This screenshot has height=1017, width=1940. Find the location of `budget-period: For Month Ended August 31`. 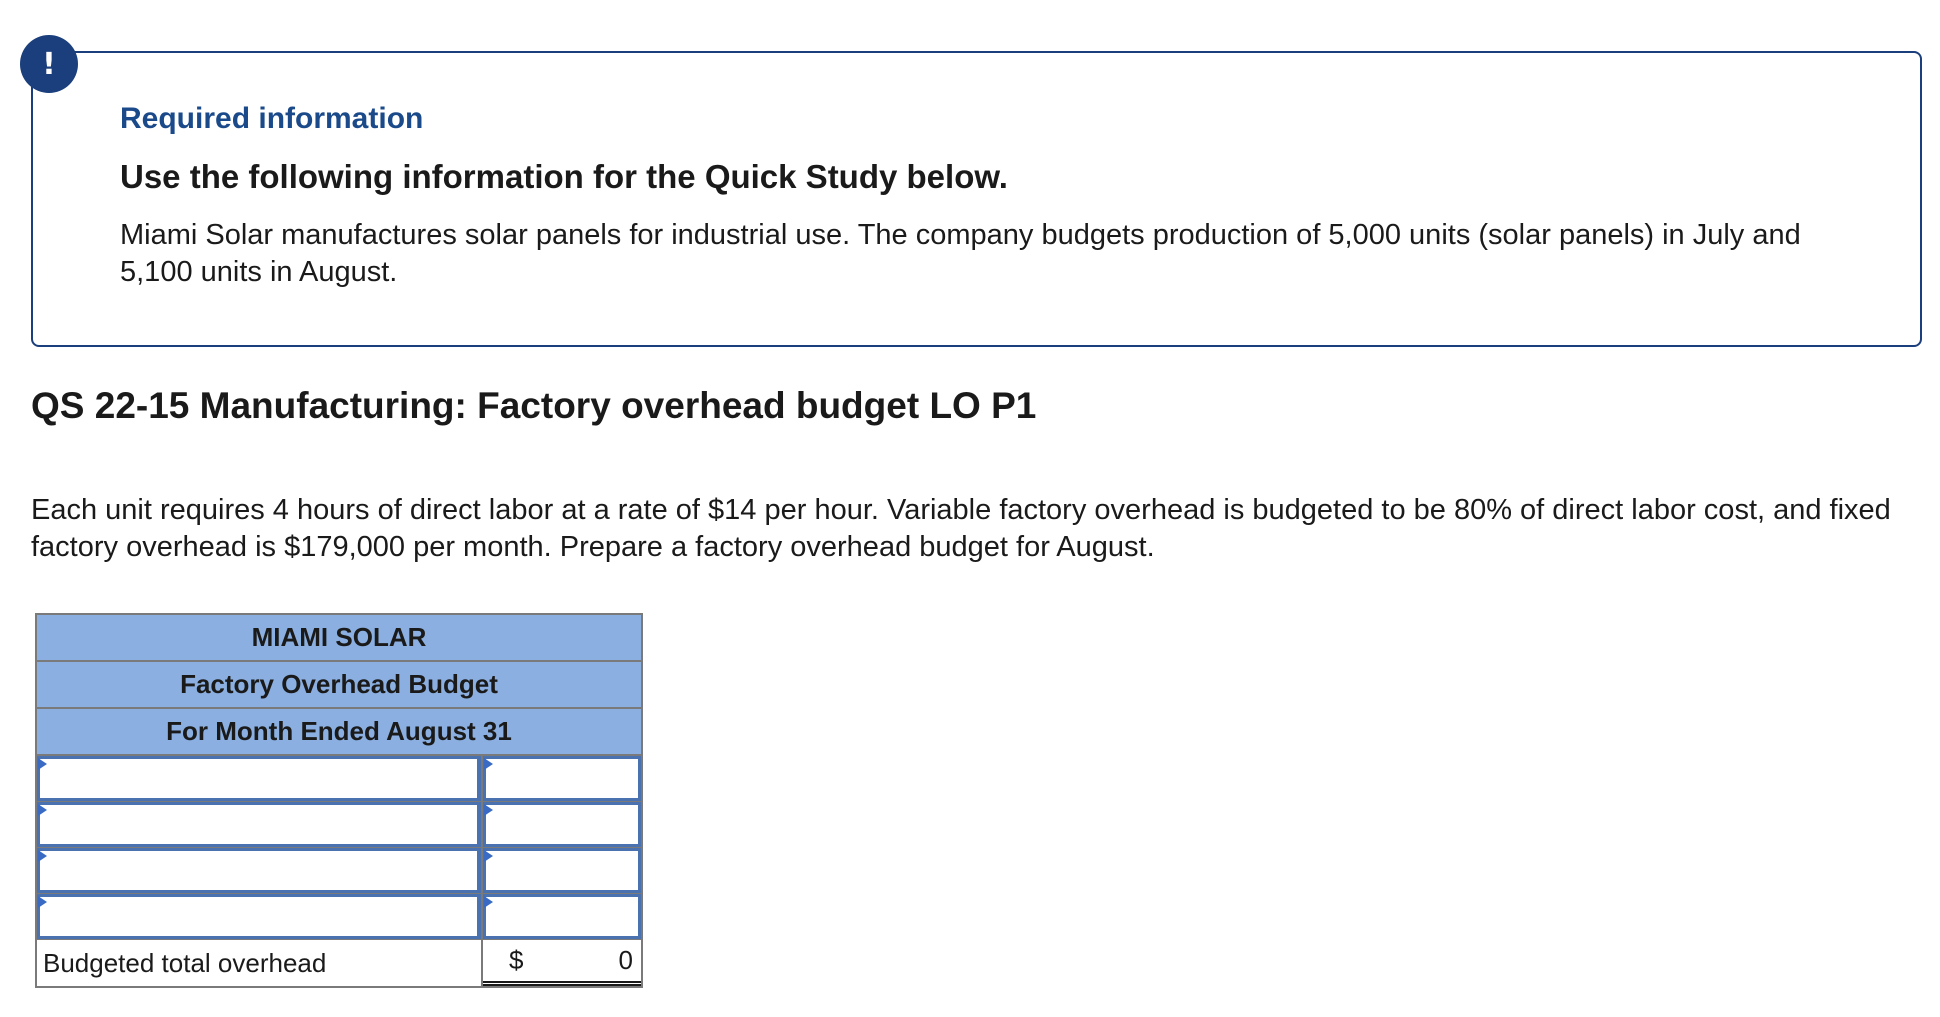

budget-period: For Month Ended August 31 is located at coordinates (339, 732).